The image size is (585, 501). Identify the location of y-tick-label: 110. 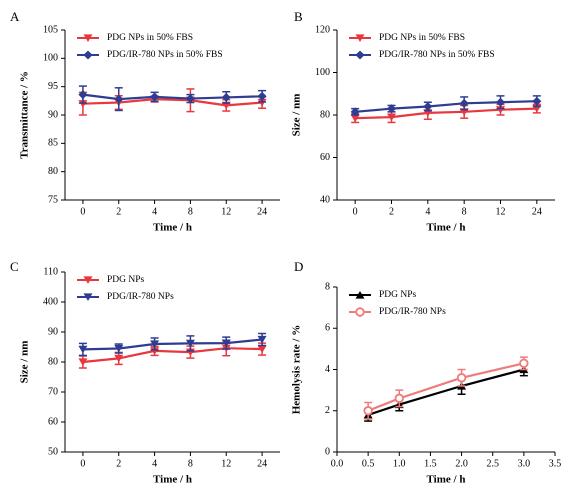
(50, 271).